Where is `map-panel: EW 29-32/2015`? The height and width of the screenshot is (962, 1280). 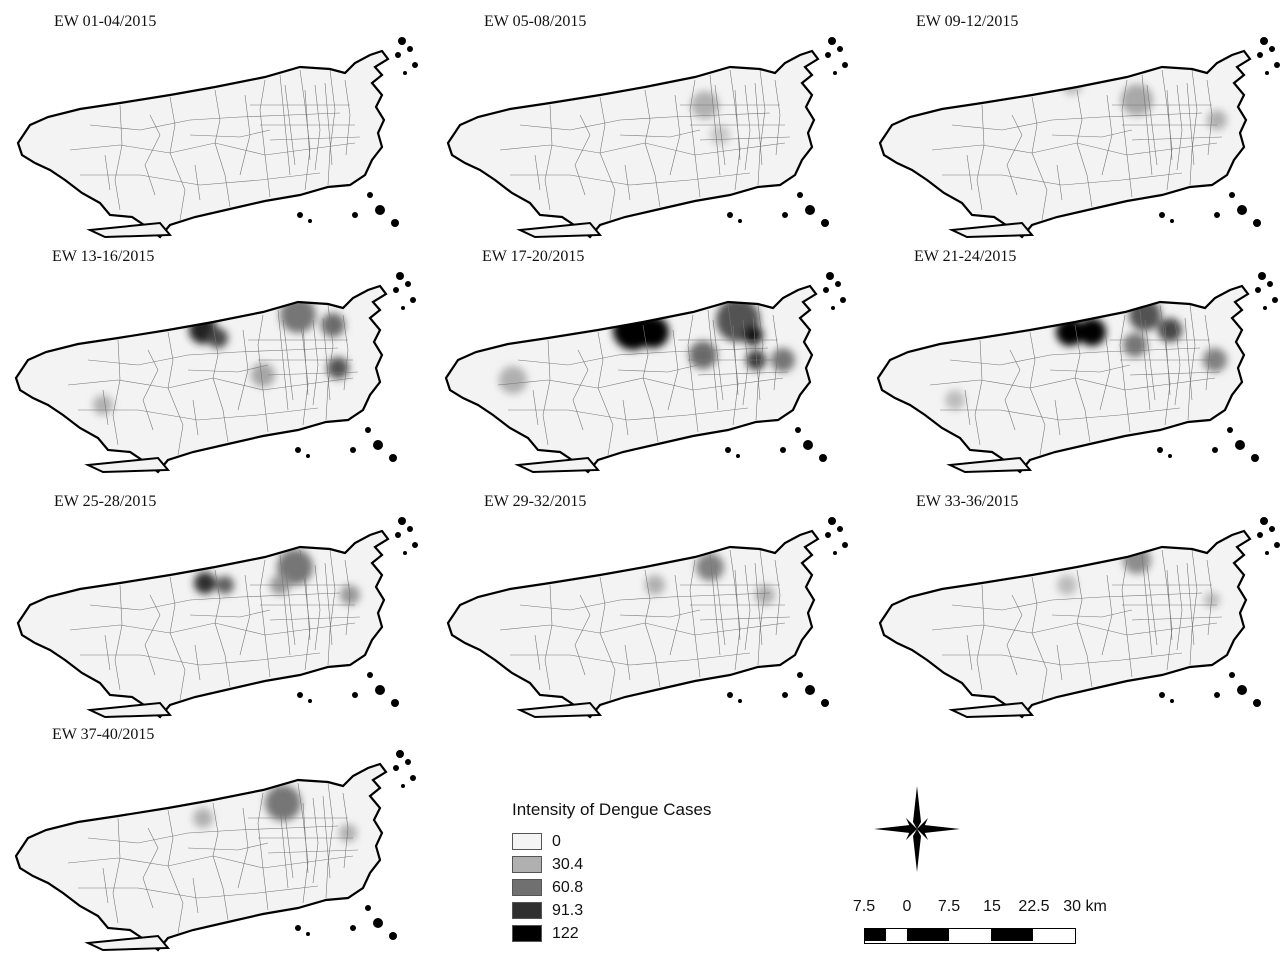 map-panel: EW 29-32/2015 is located at coordinates (652, 602).